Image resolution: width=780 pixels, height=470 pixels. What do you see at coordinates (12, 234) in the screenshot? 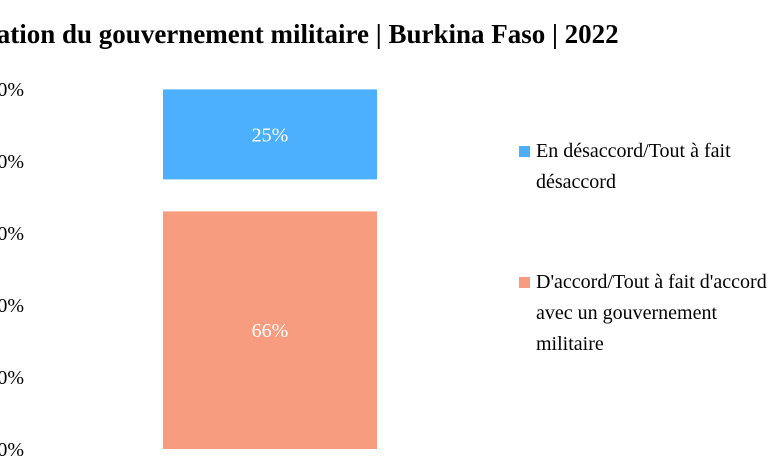
I see `y-tick-label: 60%` at bounding box center [12, 234].